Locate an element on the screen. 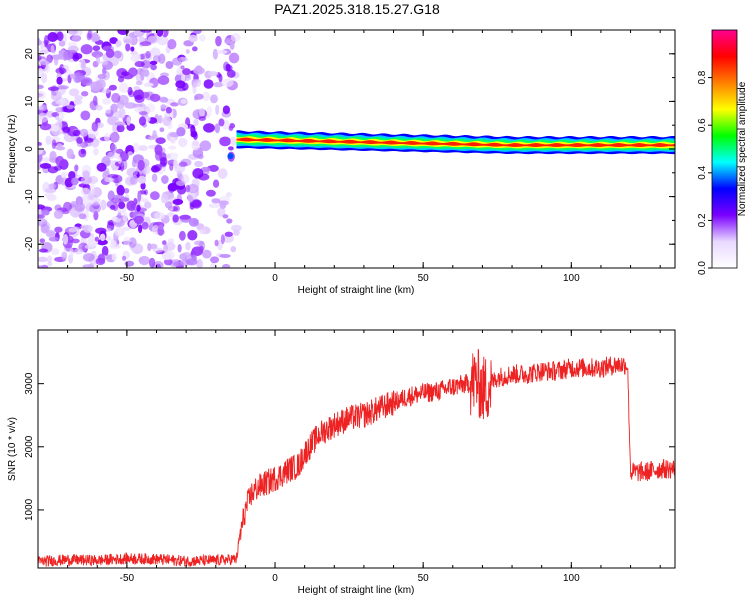  spectrogram-x-axis-label: Height of straight line (km) is located at coordinates (356, 290).